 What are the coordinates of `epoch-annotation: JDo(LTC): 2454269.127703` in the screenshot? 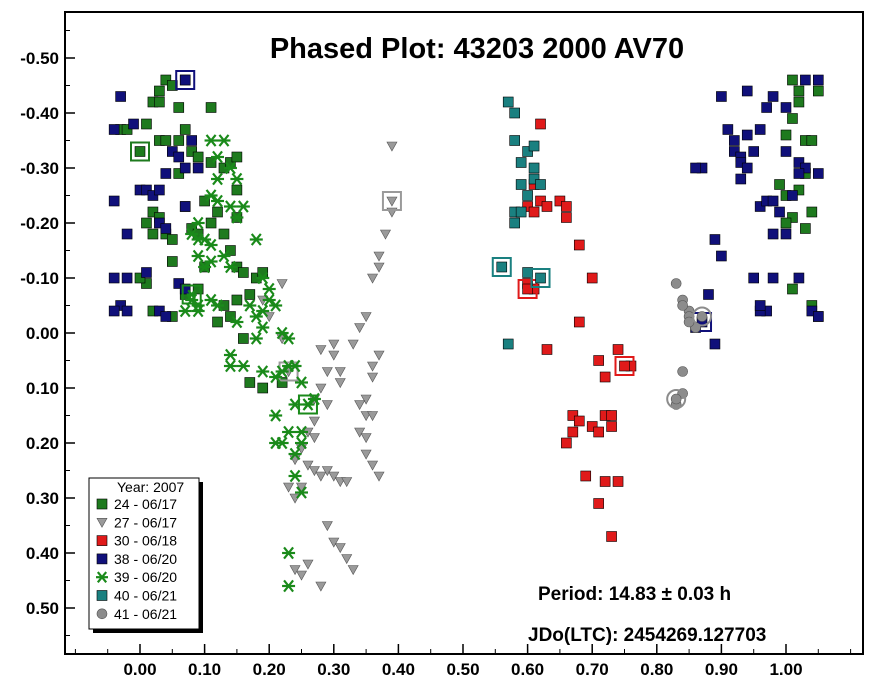 It's located at (647, 635).